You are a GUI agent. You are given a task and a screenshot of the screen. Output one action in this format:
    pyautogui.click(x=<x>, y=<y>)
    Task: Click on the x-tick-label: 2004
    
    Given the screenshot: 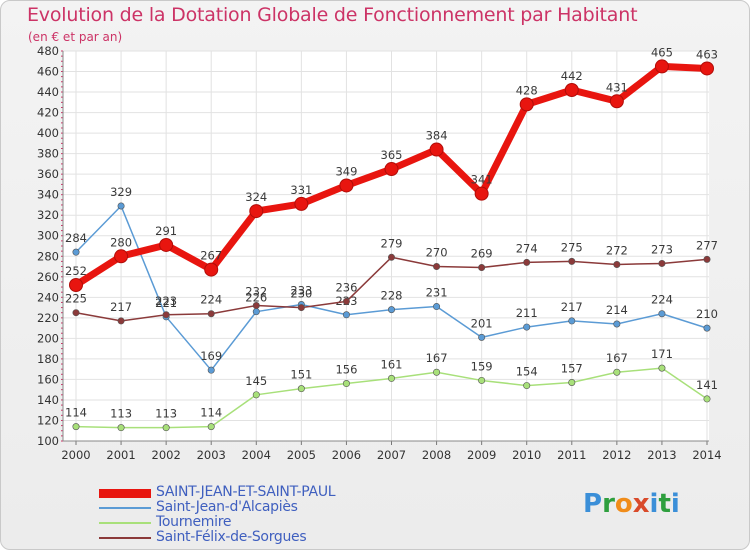 What is the action you would take?
    pyautogui.click(x=256, y=455)
    